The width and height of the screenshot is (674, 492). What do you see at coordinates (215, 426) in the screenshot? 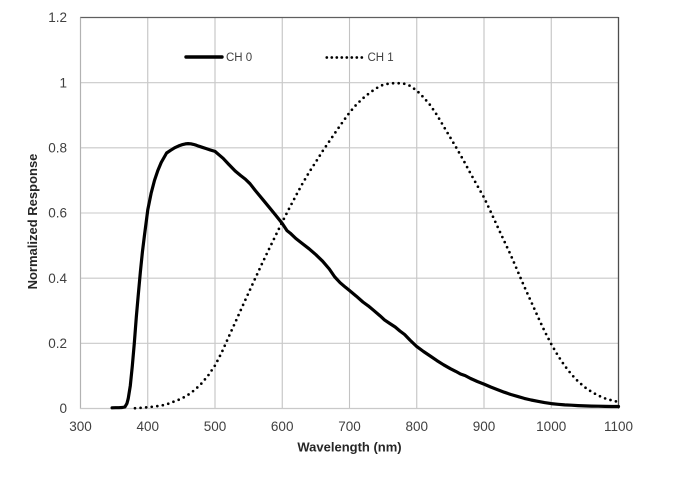
I see `svg-text: 500` at bounding box center [215, 426].